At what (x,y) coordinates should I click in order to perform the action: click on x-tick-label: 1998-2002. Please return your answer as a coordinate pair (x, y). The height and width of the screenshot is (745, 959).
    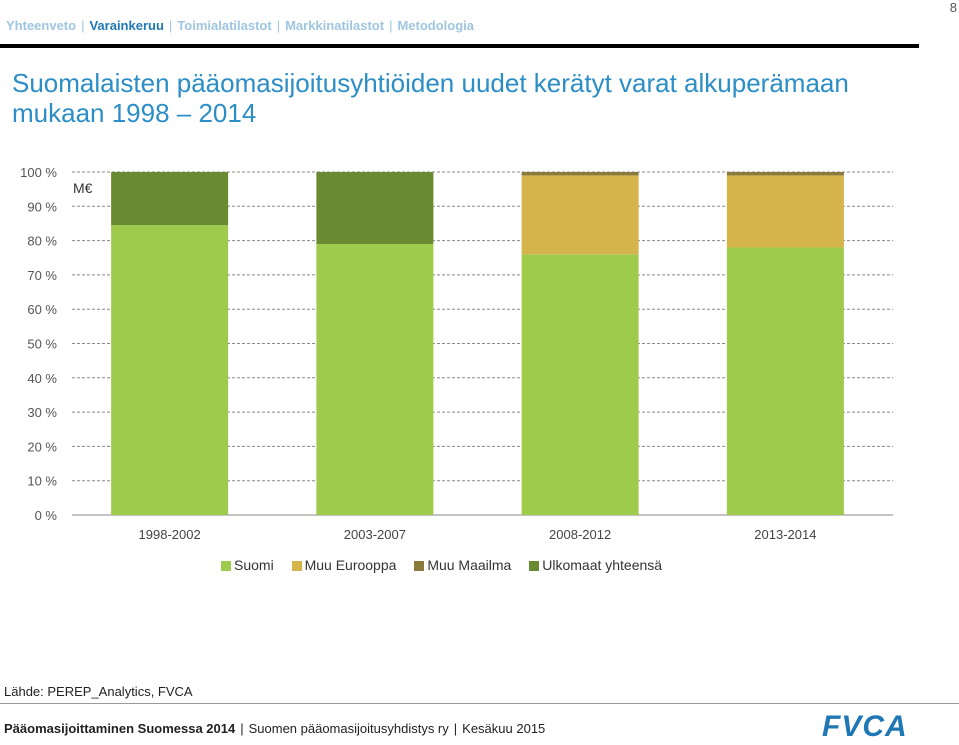
    Looking at the image, I should click on (170, 534).